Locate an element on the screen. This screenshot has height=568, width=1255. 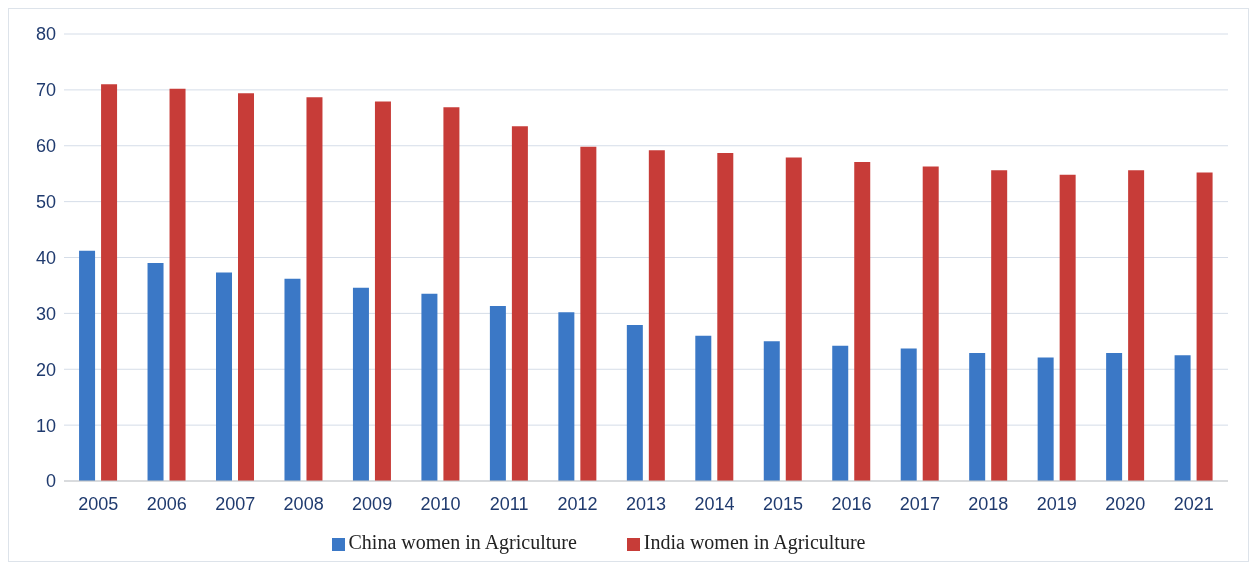
y-tick-label: 30 is located at coordinates (45, 313).